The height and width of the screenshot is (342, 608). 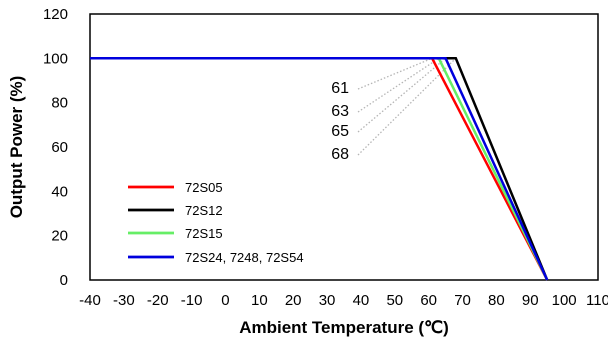 What do you see at coordinates (340, 121) in the screenshot?
I see `annotation-labels: 61 63 65 68` at bounding box center [340, 121].